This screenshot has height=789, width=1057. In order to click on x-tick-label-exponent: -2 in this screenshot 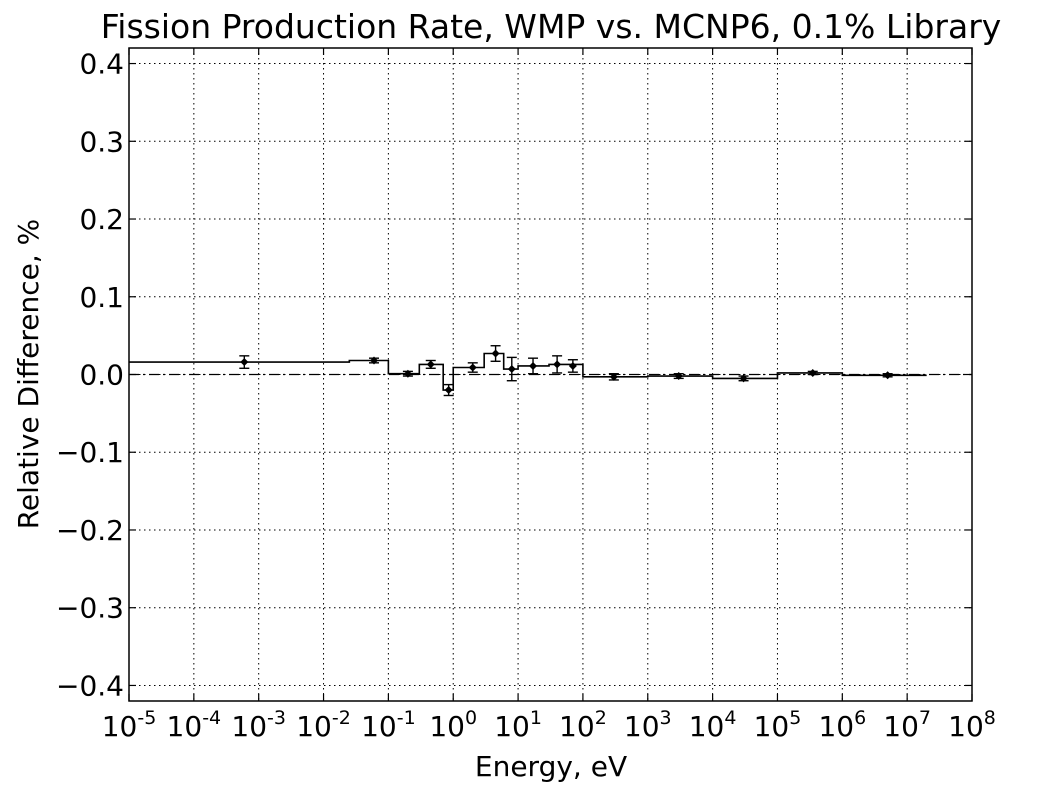, I will do `click(341, 718)`.